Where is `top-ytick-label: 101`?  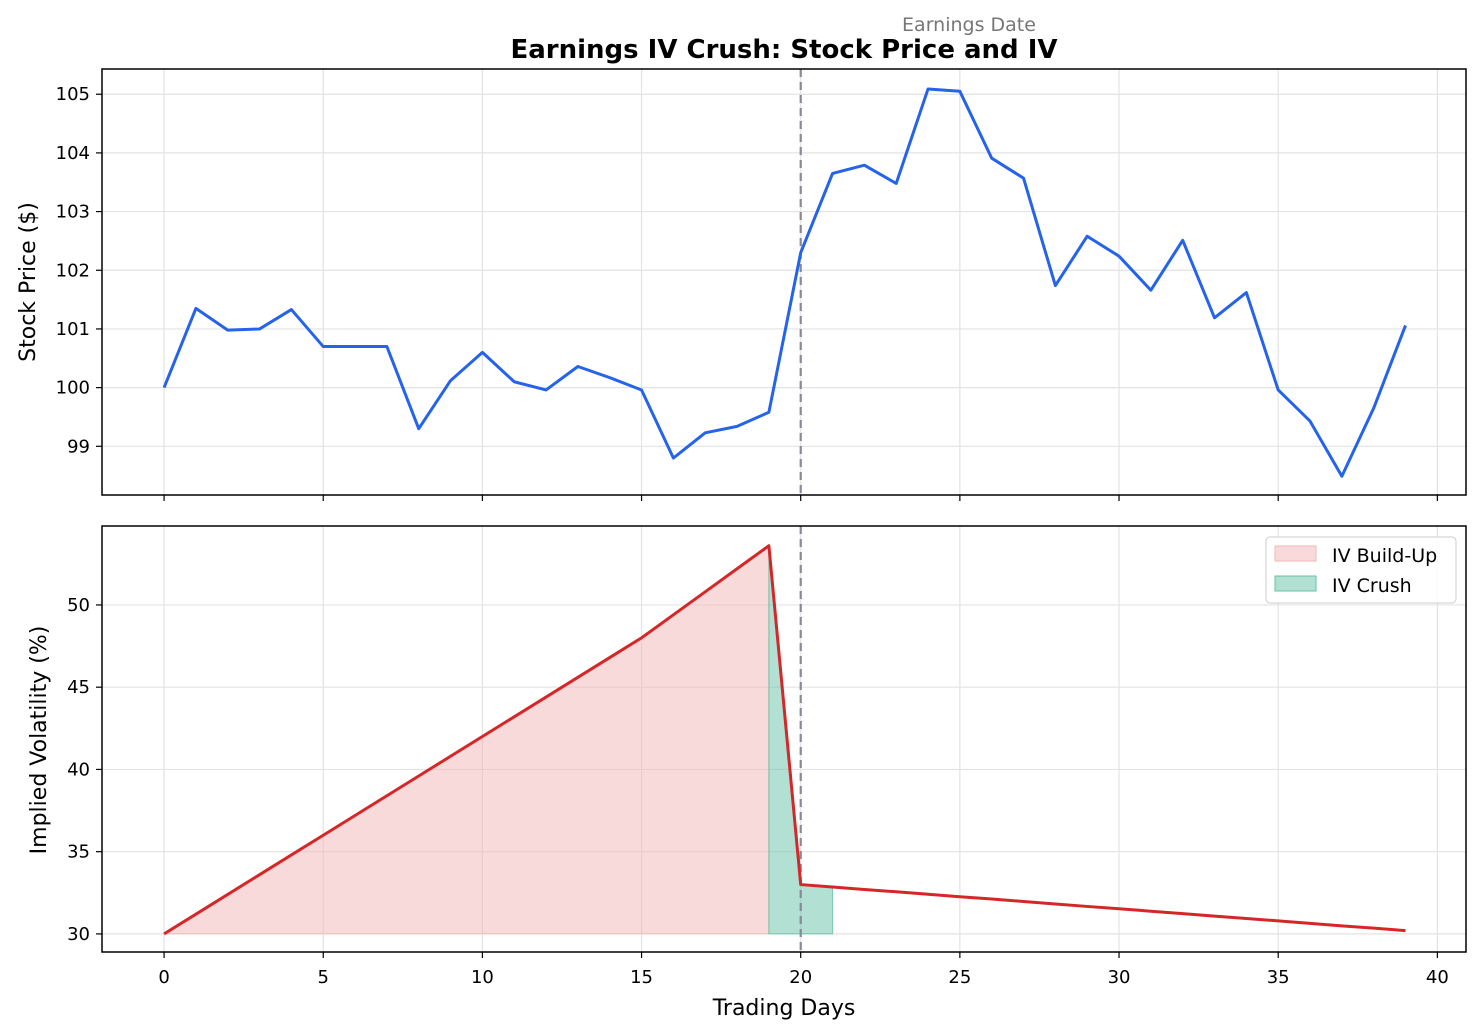 top-ytick-label: 101 is located at coordinates (73, 329).